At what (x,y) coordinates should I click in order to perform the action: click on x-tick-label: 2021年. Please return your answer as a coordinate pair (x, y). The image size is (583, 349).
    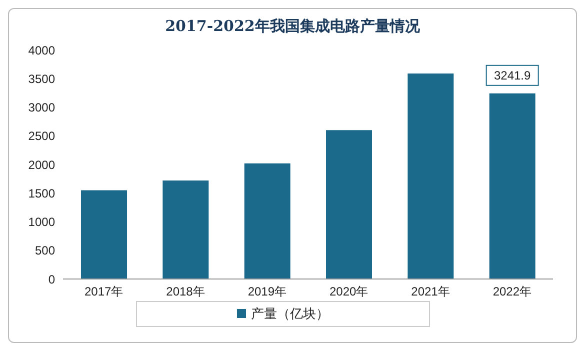
    Looking at the image, I should click on (430, 291).